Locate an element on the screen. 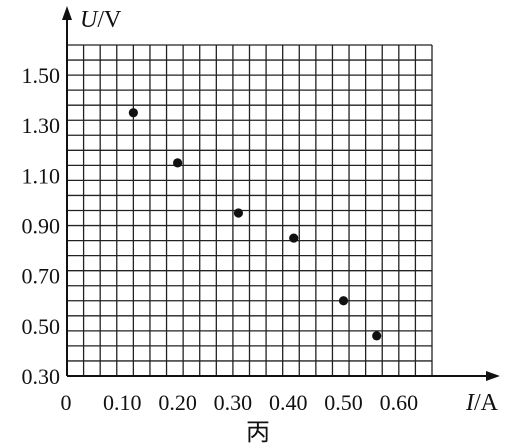 The width and height of the screenshot is (508, 448). x-tick-label: 0.40 is located at coordinates (288, 402).